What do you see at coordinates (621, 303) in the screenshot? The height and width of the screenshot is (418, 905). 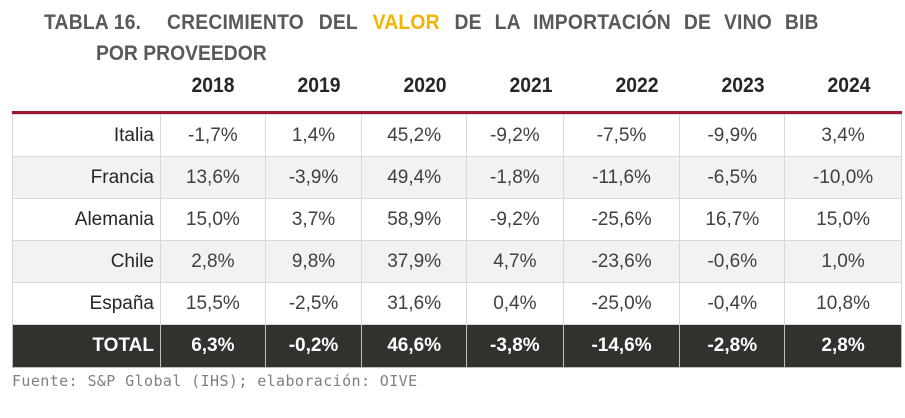 I see `table-cell: -25,0%` at bounding box center [621, 303].